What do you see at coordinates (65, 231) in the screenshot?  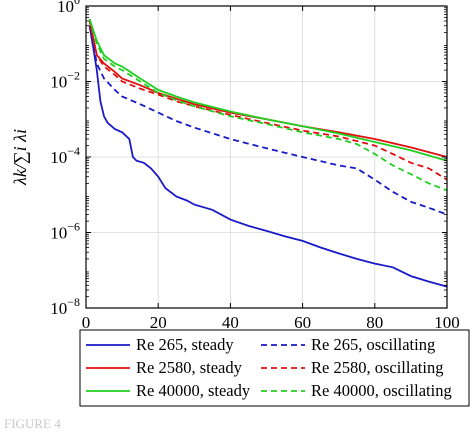 I see `y-tick-label: 10⁻⁶` at bounding box center [65, 231].